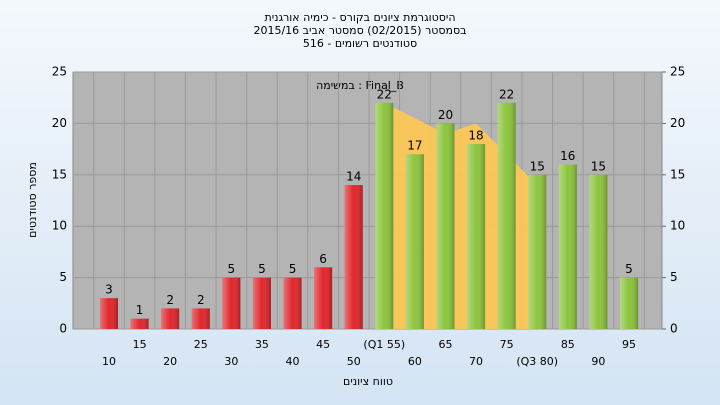 The height and width of the screenshot is (405, 720). Describe the element at coordinates (359, 30) in the screenshot. I see `chart-subtitle: בסמסטר (02/2015) סמסטר אביב 2015/16` at that location.